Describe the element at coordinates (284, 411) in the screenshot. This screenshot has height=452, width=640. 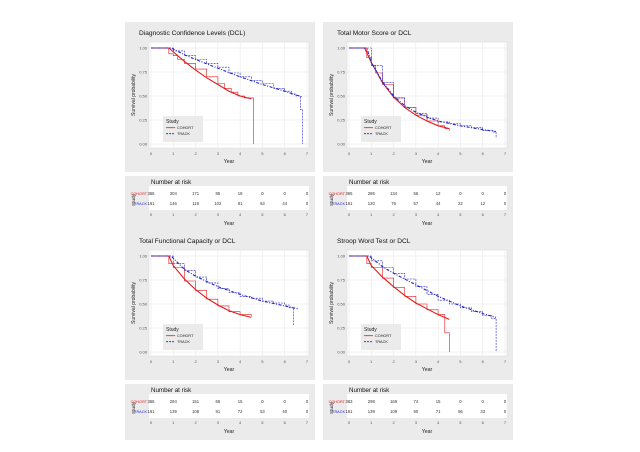
I see `risk-count: 40` at that location.